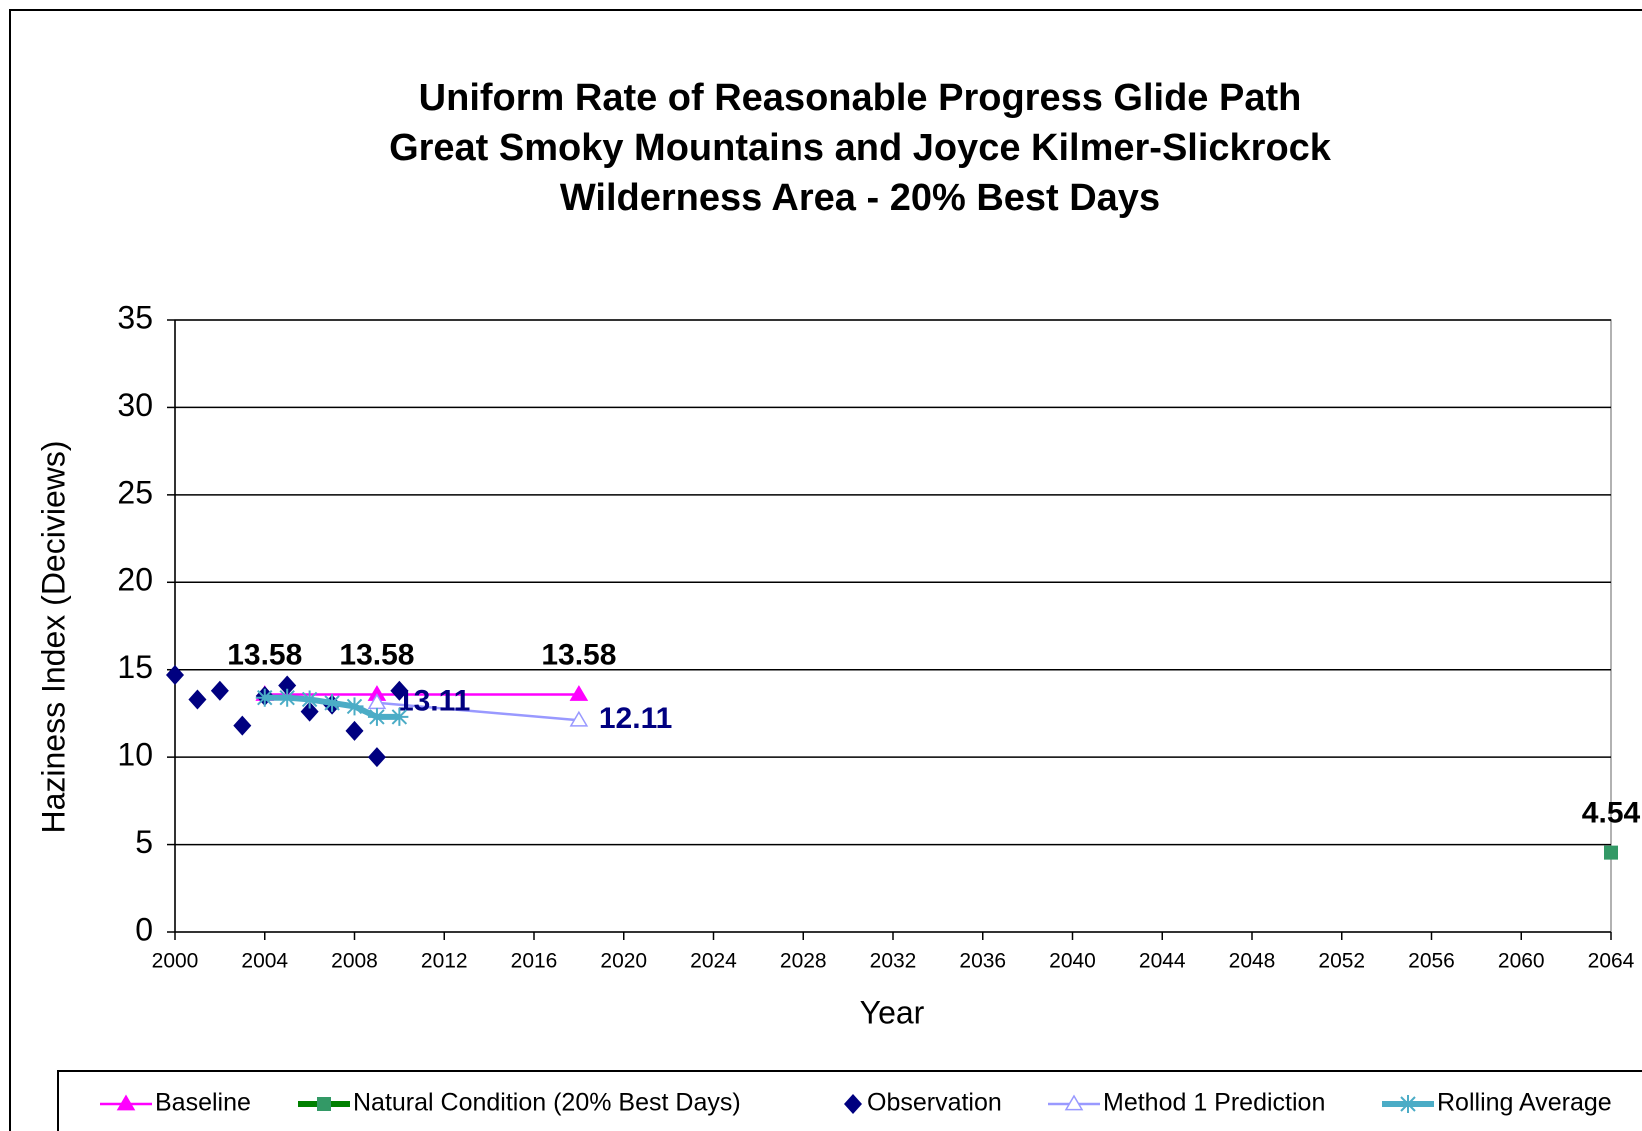  Describe the element at coordinates (1162, 961) in the screenshot. I see `x-tick-label: 2044` at that location.